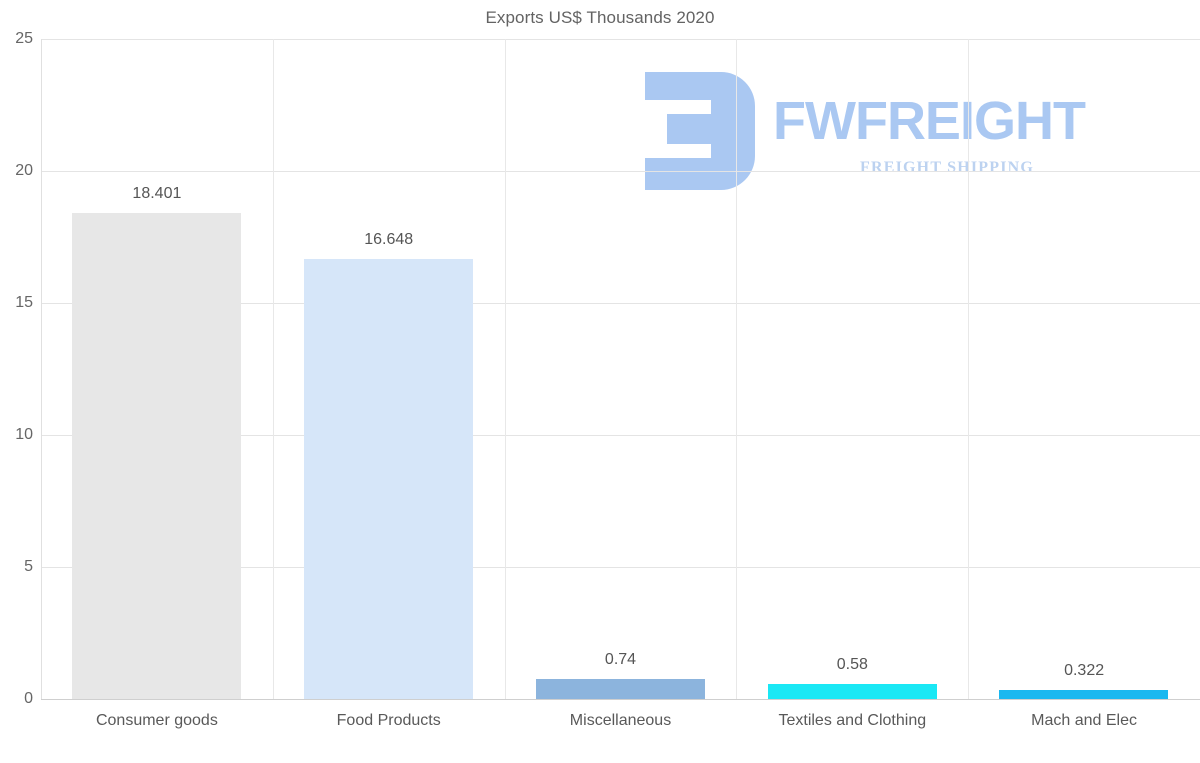 The width and height of the screenshot is (1200, 763). Describe the element at coordinates (24, 302) in the screenshot. I see `y-axis-tick-label: 15` at that location.